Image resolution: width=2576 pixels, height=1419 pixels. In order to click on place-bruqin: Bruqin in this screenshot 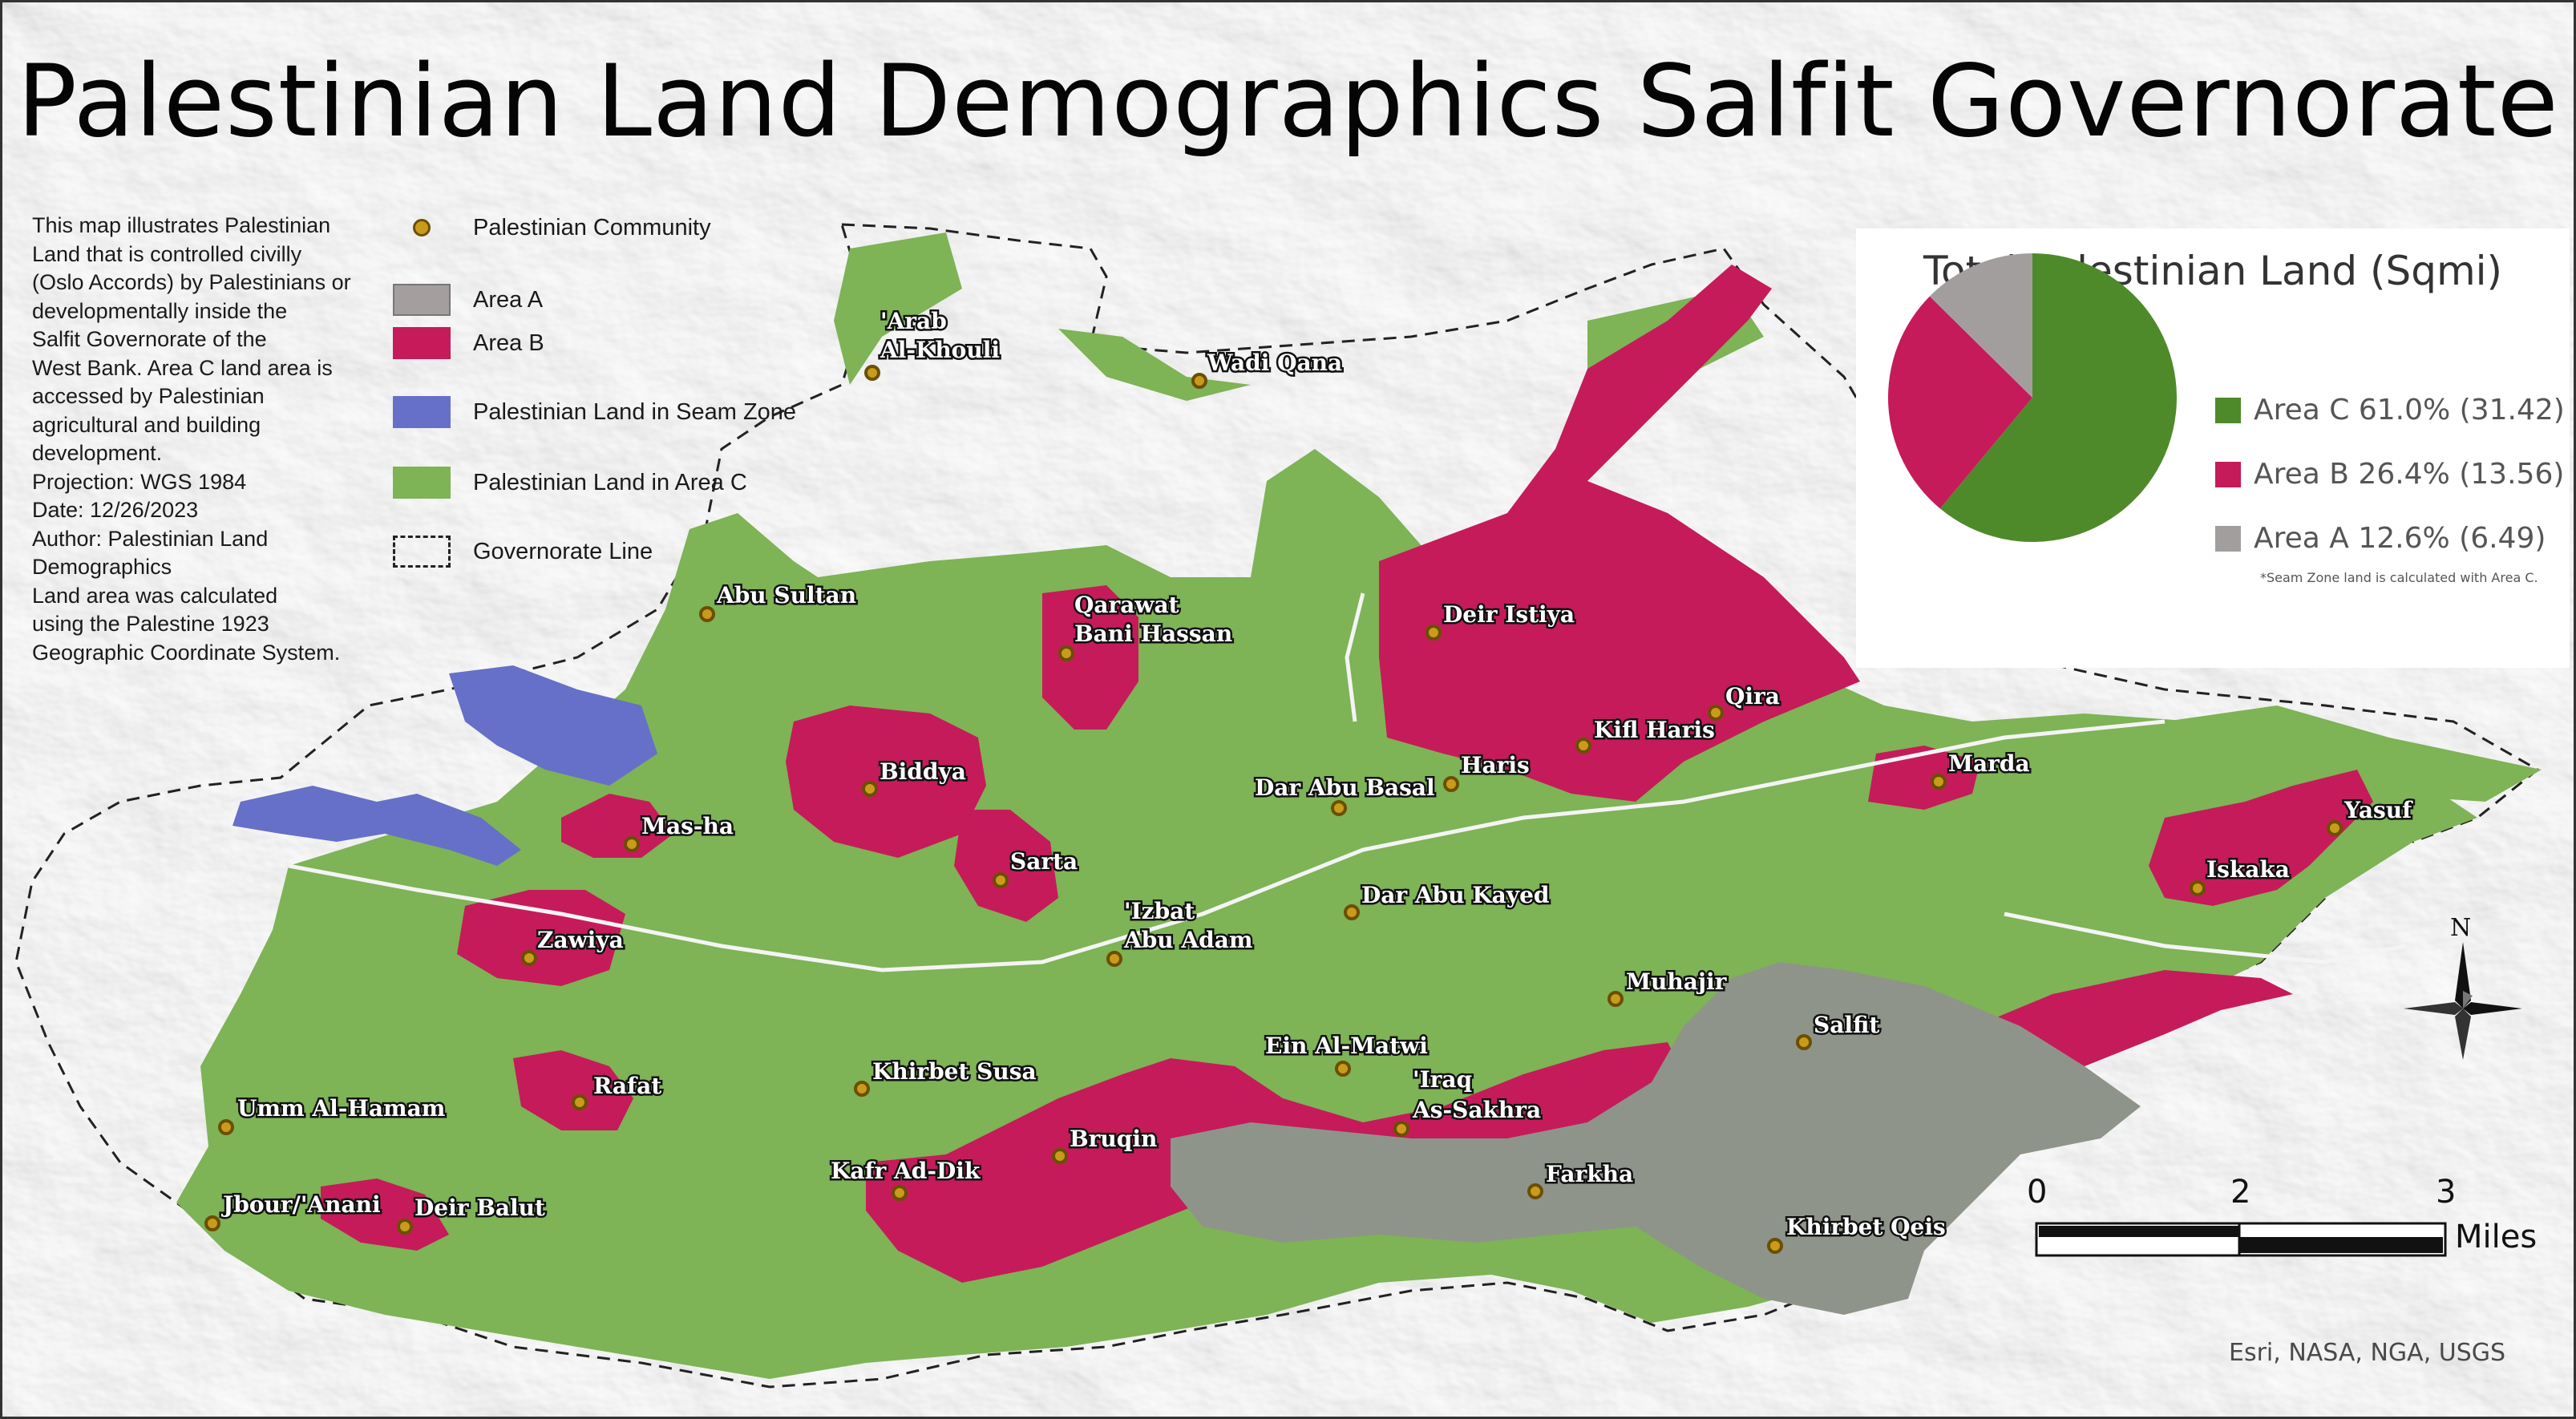, I will do `click(1105, 1144)`.